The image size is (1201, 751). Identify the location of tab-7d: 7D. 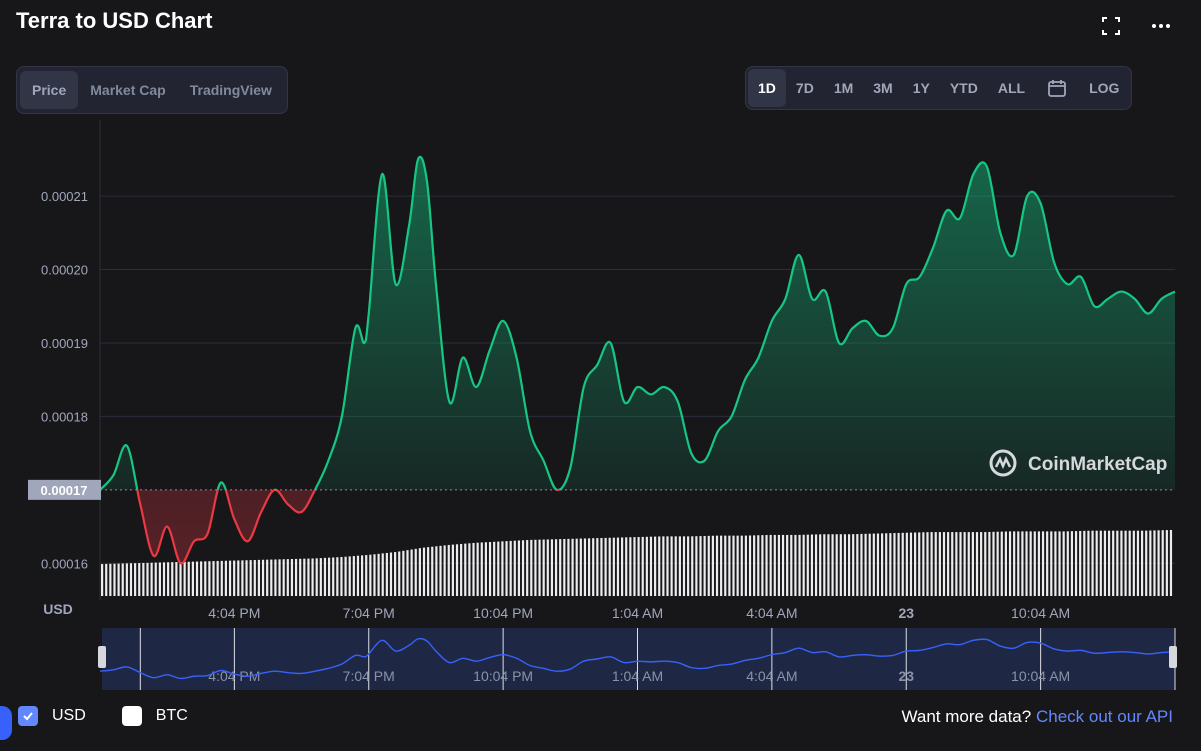
(804, 88).